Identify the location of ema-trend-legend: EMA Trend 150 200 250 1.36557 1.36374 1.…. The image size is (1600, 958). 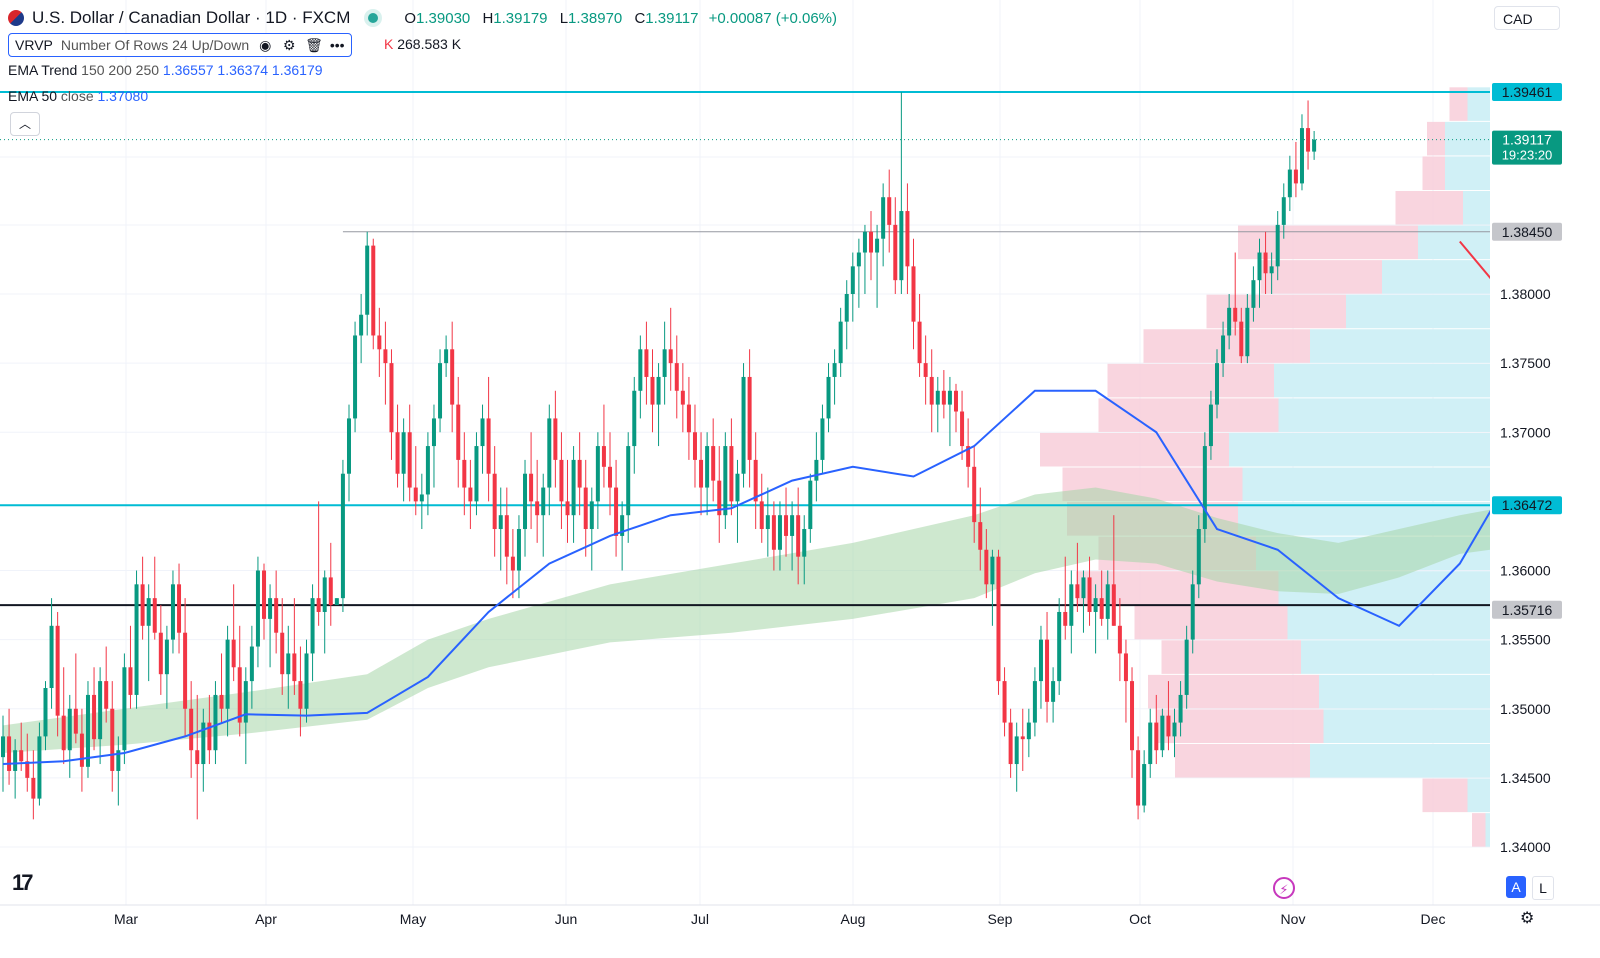
(165, 70).